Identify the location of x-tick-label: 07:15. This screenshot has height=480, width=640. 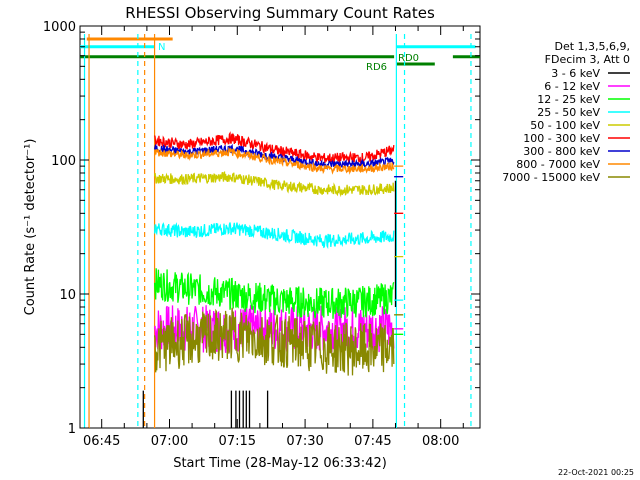
(237, 441).